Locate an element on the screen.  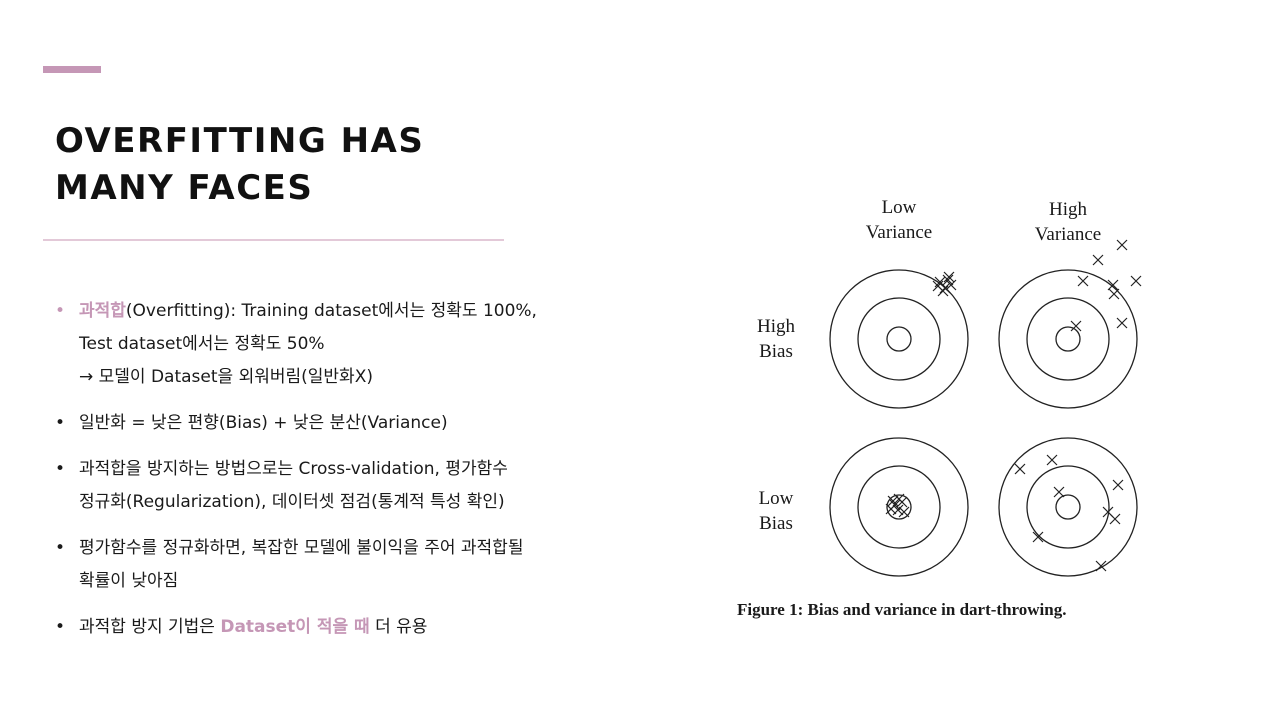
row-header-low-bias: Bias is located at coordinates (776, 523).